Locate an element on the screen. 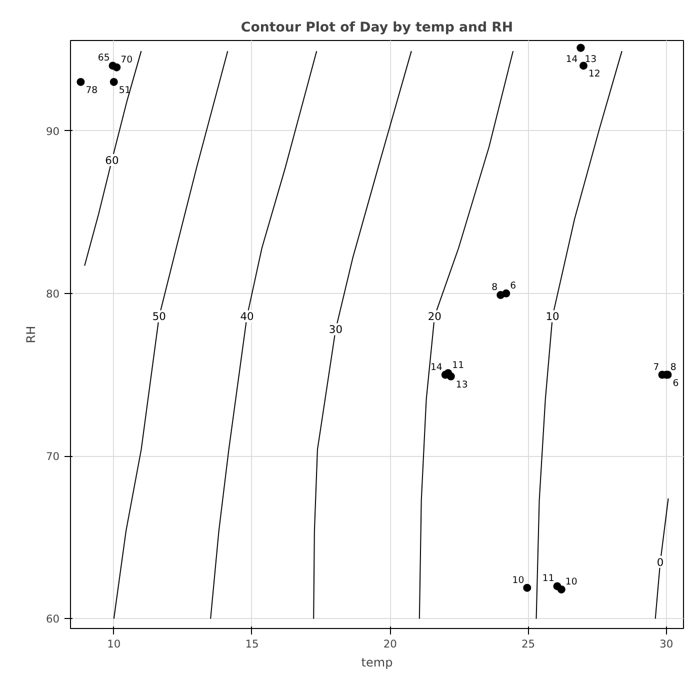 The width and height of the screenshot is (700, 700). annotation: 70 is located at coordinates (126, 60).